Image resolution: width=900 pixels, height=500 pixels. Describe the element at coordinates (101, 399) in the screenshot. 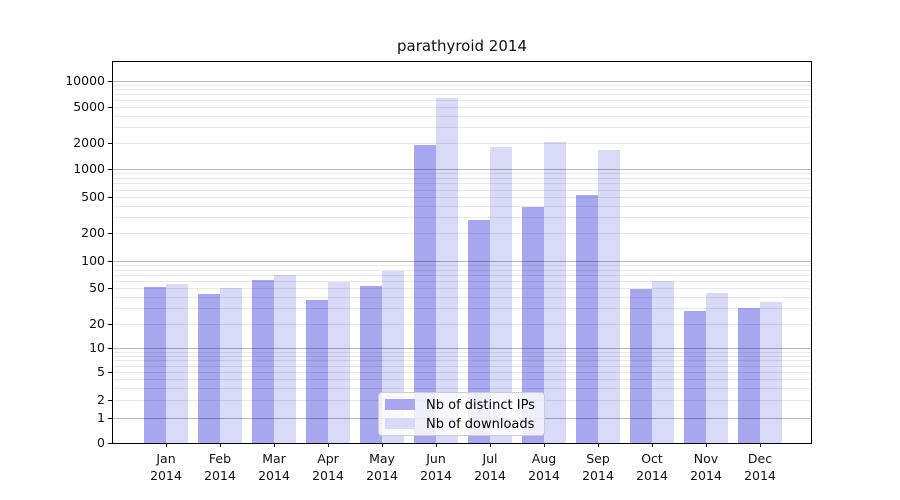

I see `y-tick-label-2: 2` at that location.